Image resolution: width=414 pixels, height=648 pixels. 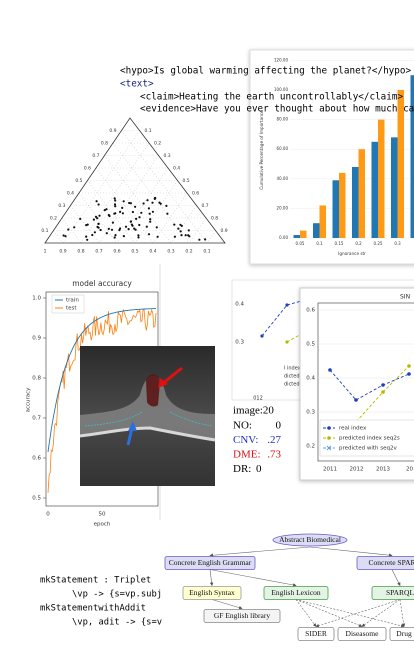 I want to click on y-tick-label: 0.6, so click(x=36, y=459).